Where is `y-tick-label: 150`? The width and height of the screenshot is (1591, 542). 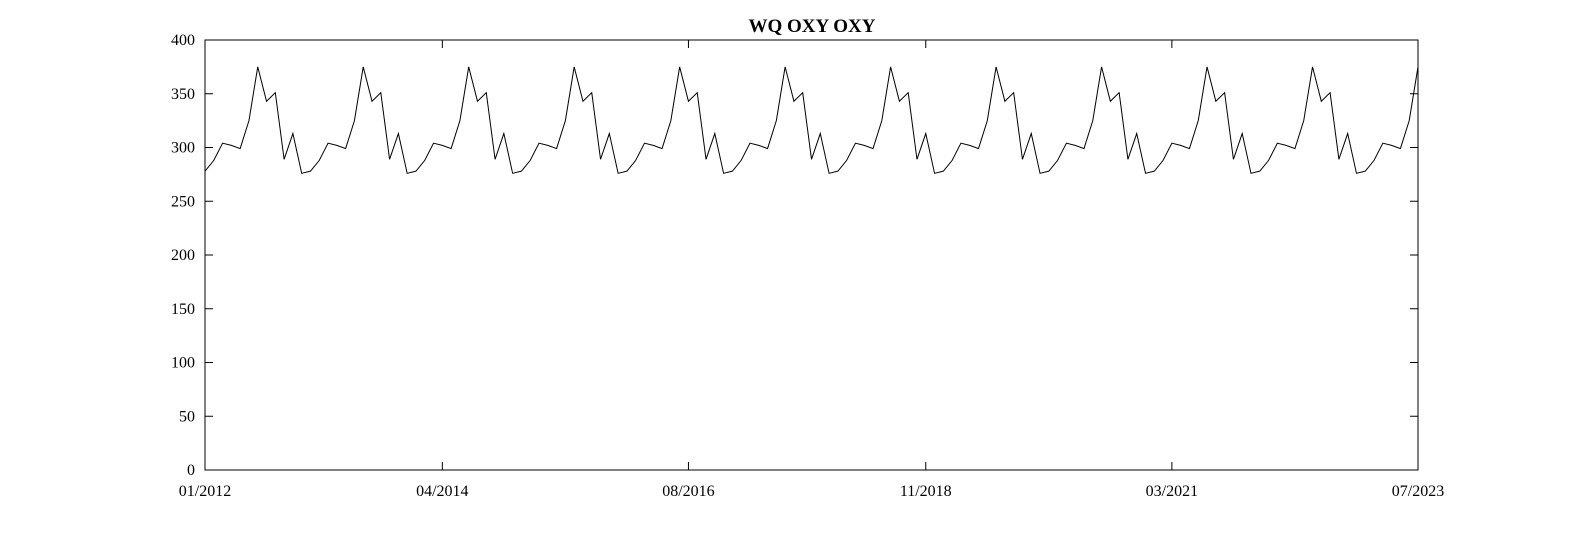 y-tick-label: 150 is located at coordinates (183, 309).